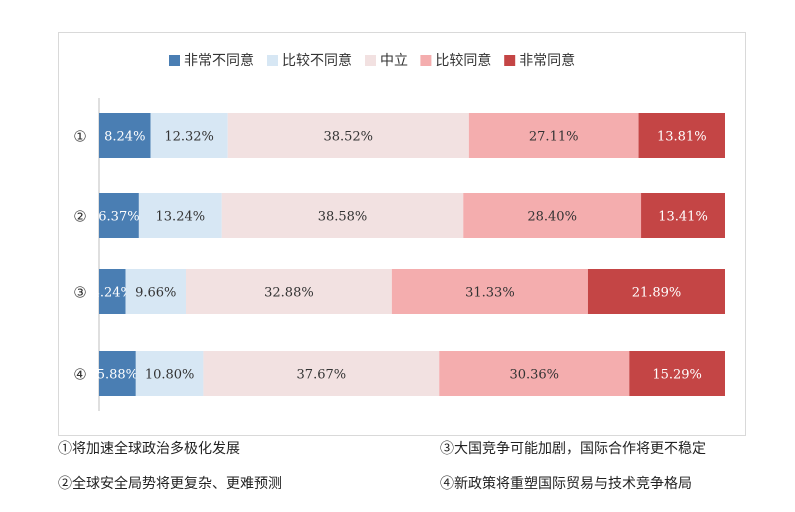 The width and height of the screenshot is (795, 512). I want to click on data-label: 4.24%, so click(112, 293).